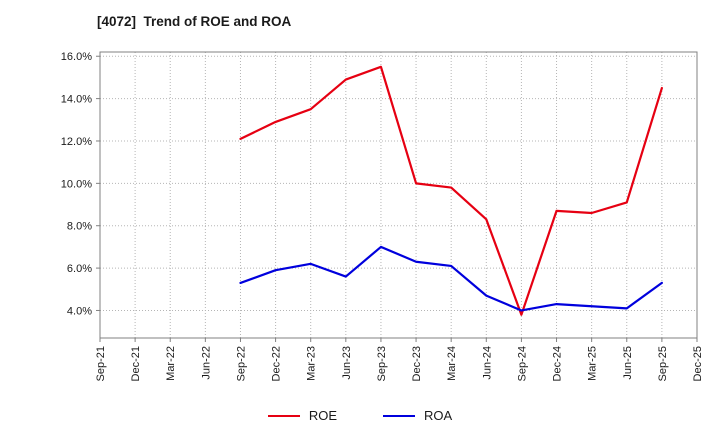 This screenshot has width=720, height=440. Describe the element at coordinates (79, 269) in the screenshot. I see `svg-text: 6.0%` at that location.